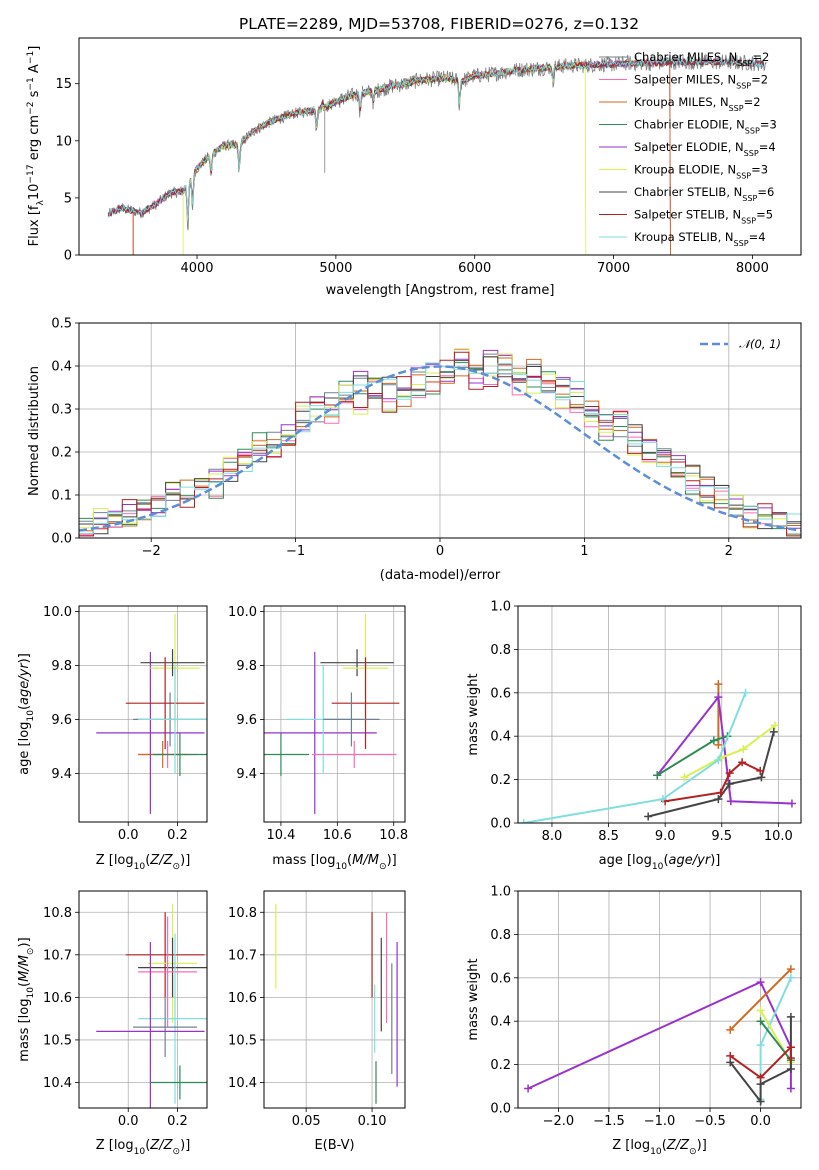 The image size is (819, 1170). What do you see at coordinates (721, 836) in the screenshot?
I see `x-tick-label: 9.5` at bounding box center [721, 836].